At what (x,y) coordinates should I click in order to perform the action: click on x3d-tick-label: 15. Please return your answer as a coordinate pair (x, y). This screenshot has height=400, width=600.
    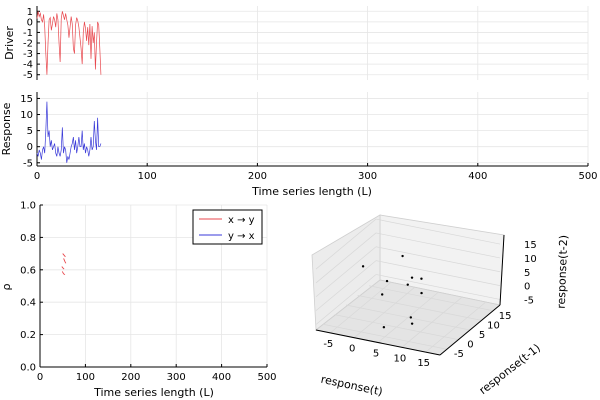
    Looking at the image, I should click on (423, 363).